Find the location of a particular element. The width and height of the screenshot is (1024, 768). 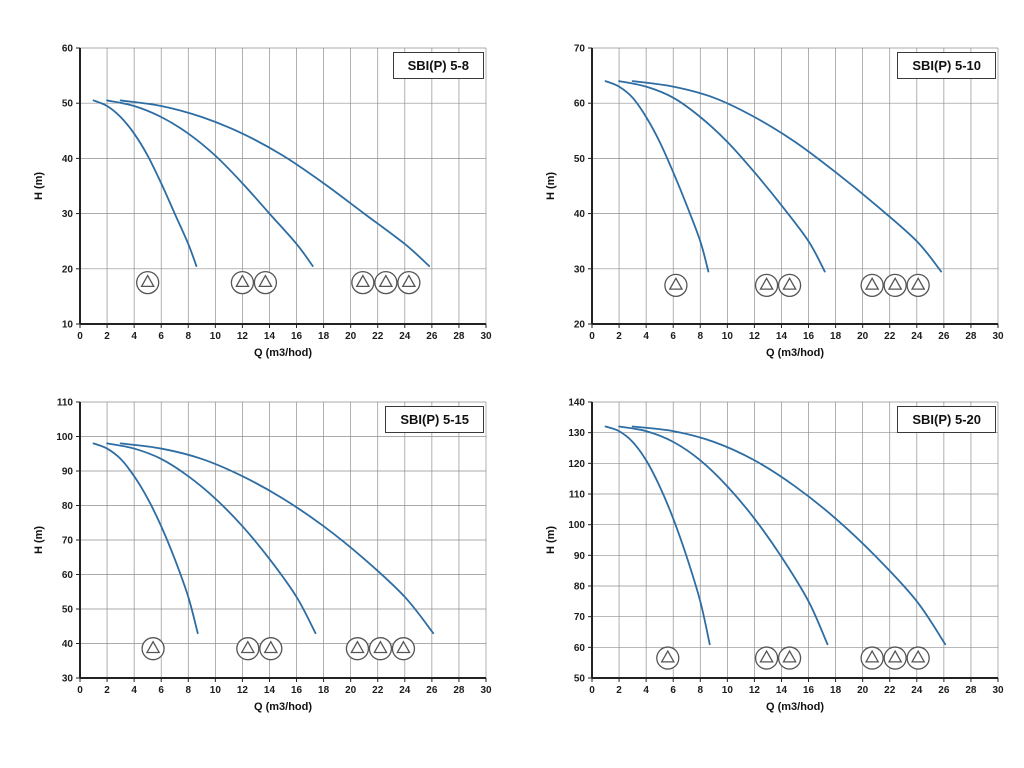

ticks is located at coordinates (793, 187).